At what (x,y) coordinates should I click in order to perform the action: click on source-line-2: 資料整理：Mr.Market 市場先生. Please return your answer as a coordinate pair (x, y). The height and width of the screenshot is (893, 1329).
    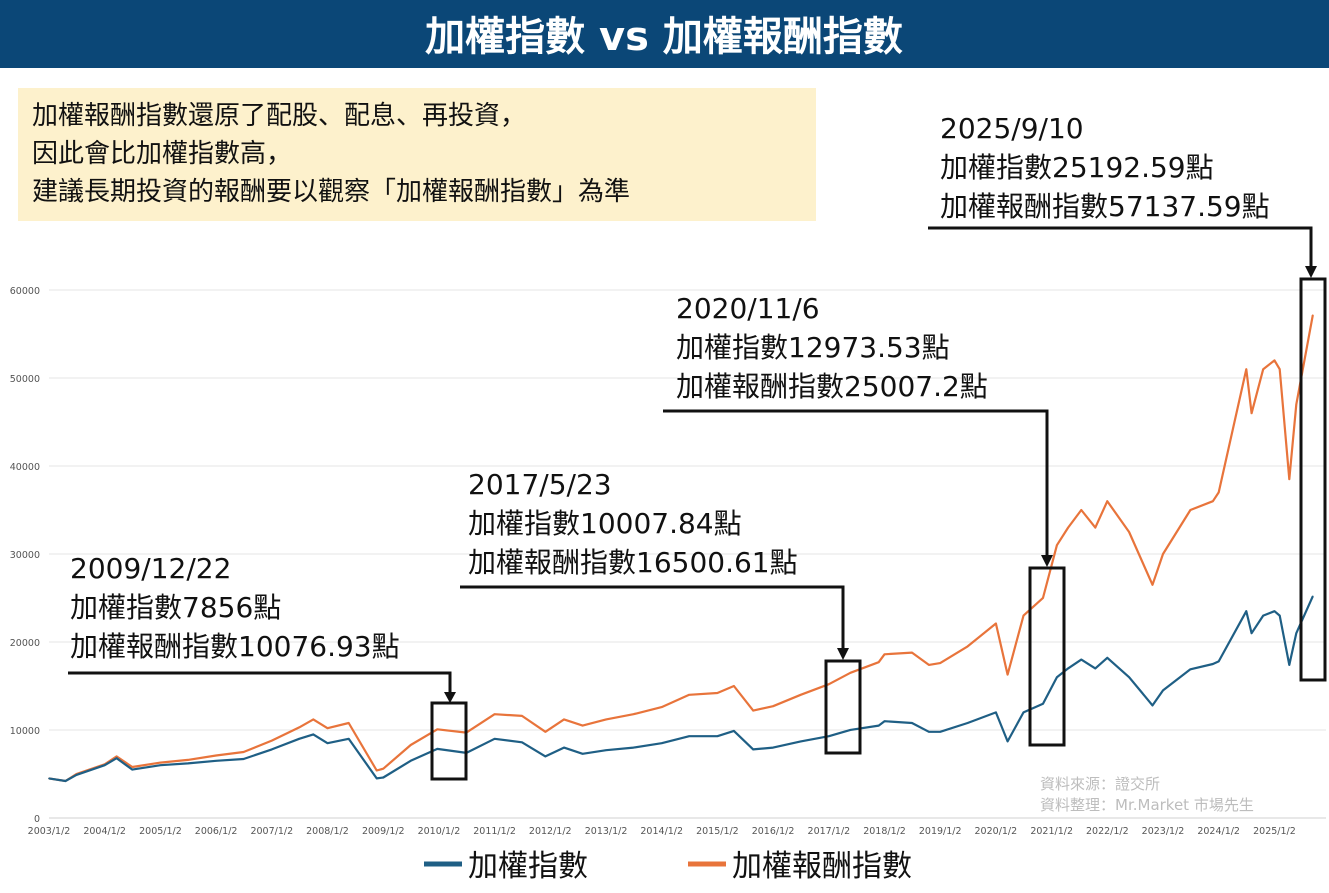
    Looking at the image, I should click on (1147, 805).